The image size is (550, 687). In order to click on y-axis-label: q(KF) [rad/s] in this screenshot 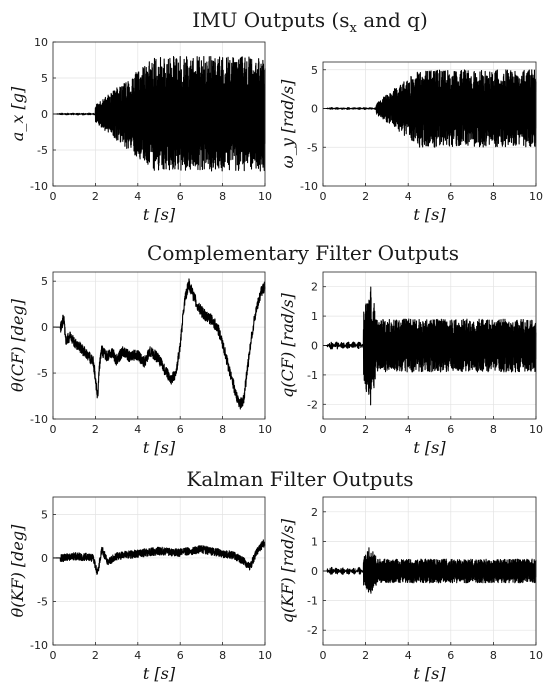, I will do `click(287, 570)`.